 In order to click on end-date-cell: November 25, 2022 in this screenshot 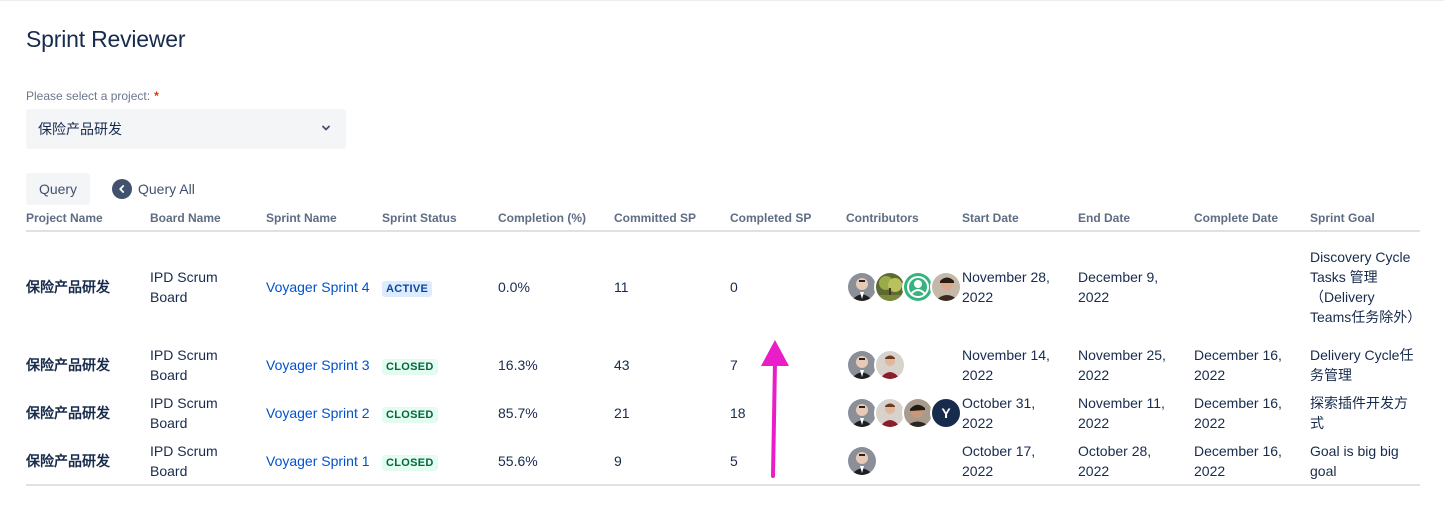, I will do `click(1136, 365)`.